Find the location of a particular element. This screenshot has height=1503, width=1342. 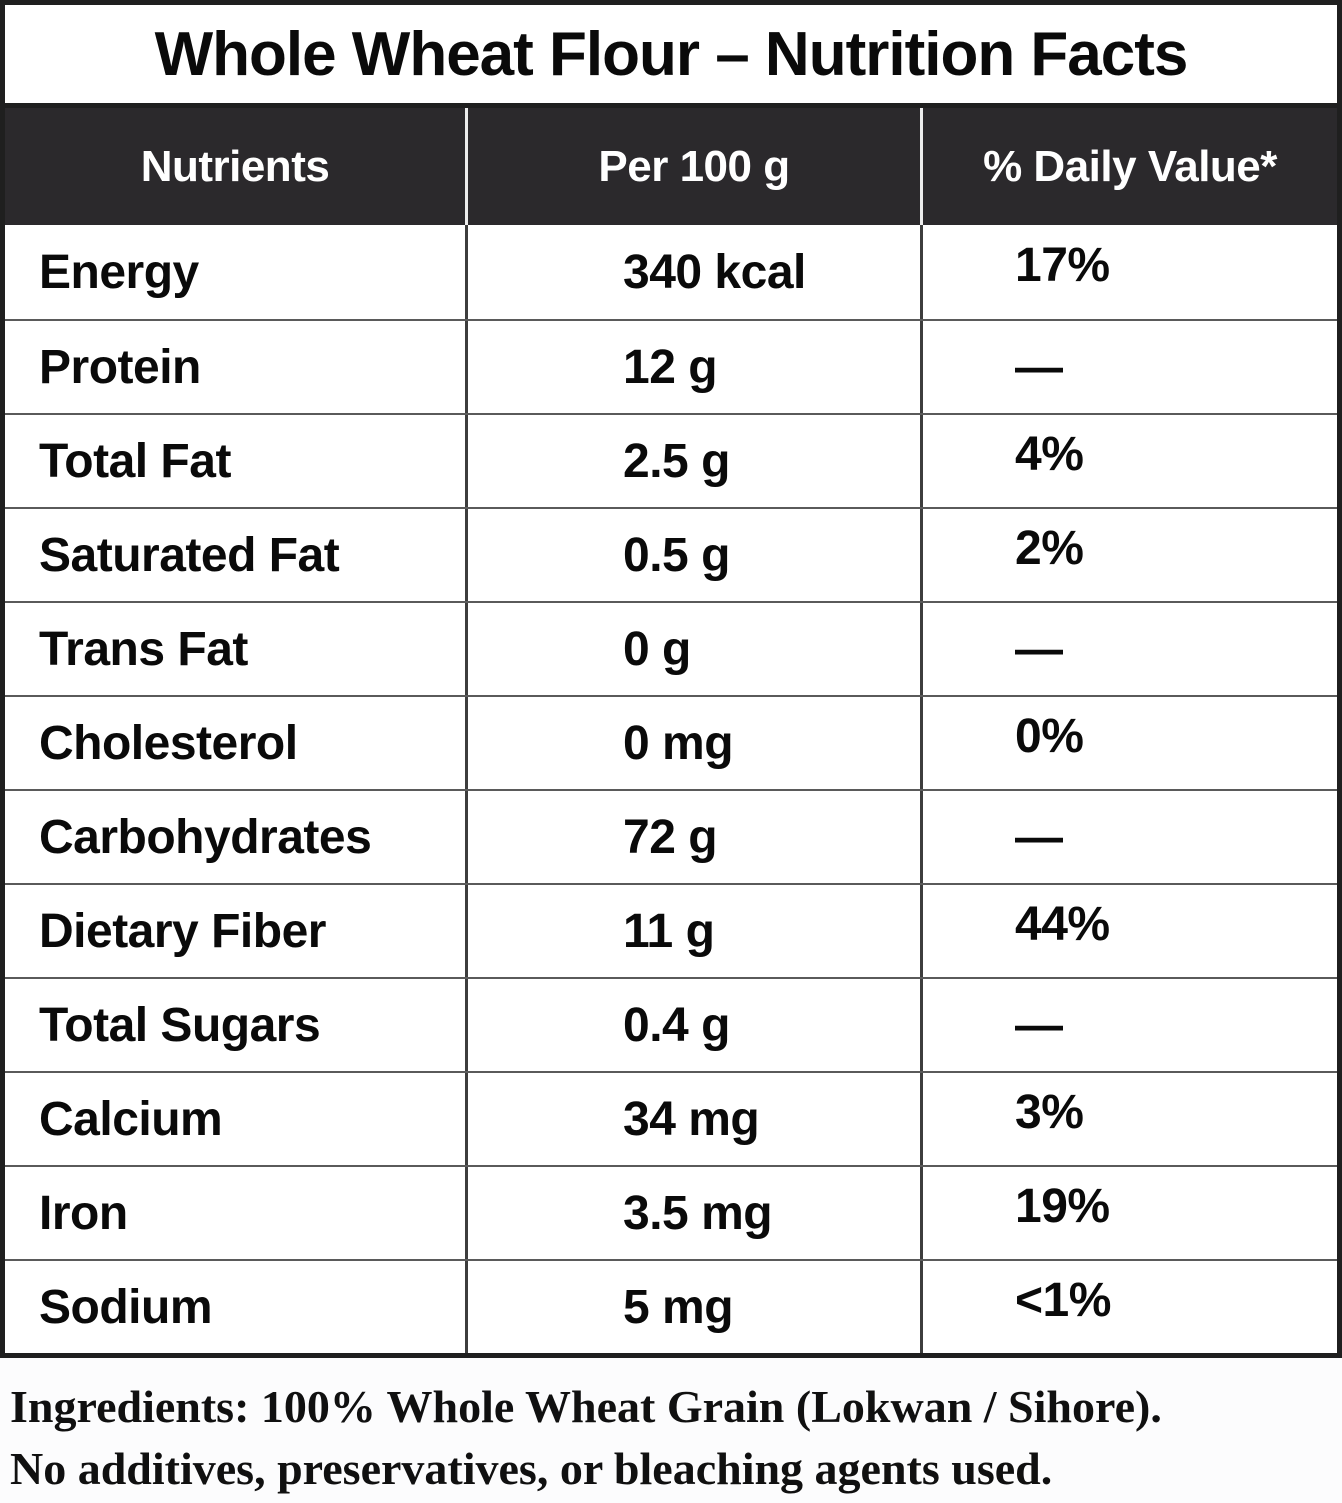

per-100g-value: 0 mg is located at coordinates (692, 743).